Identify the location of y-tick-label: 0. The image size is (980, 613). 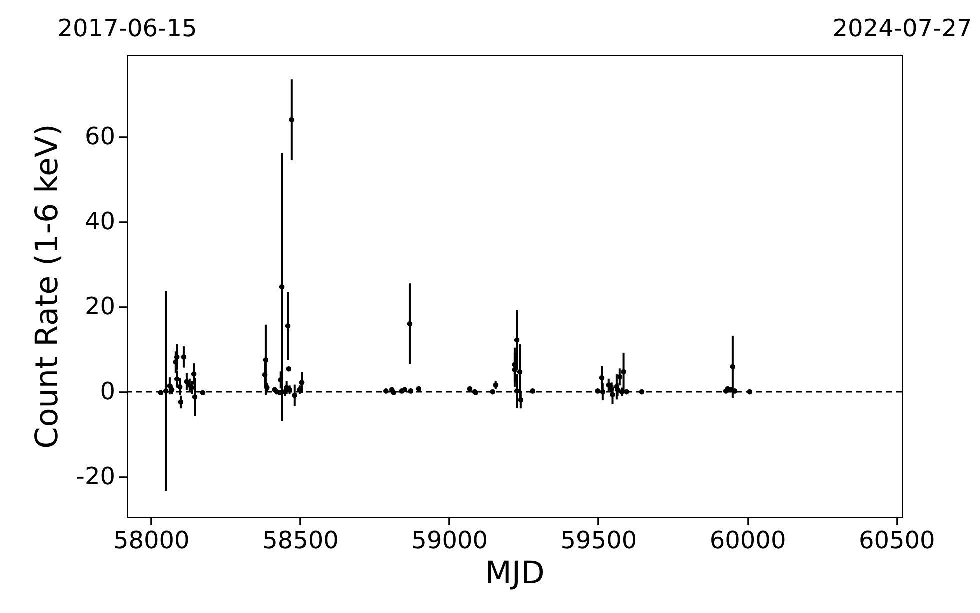
(108, 392).